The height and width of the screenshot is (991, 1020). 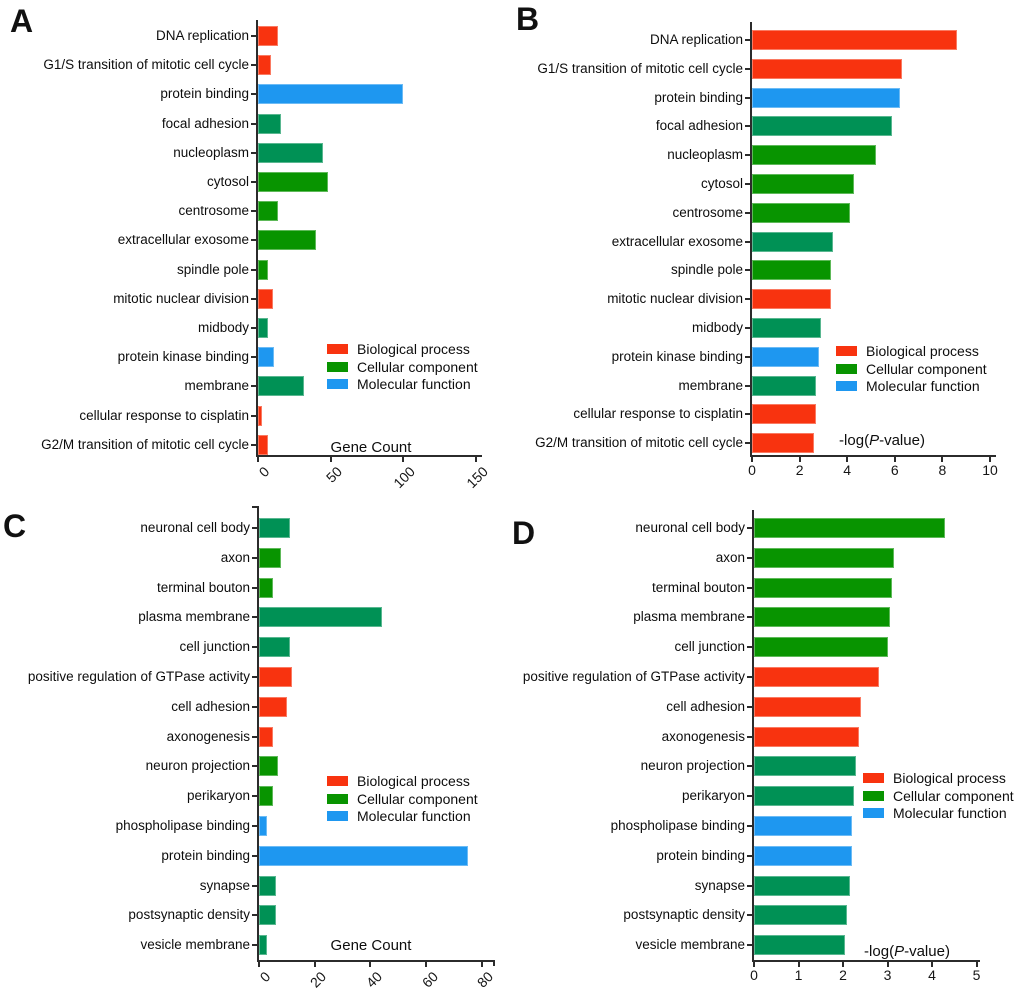 What do you see at coordinates (873, 795) in the screenshot?
I see `legend-swatch-cellular-component` at bounding box center [873, 795].